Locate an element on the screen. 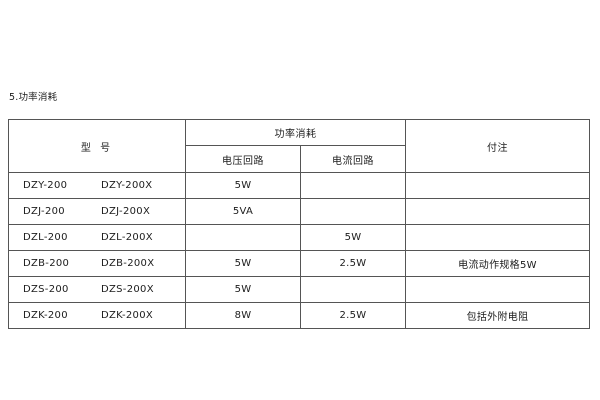 The image size is (600, 400). header-power-consumption: 功率消耗 is located at coordinates (295, 132).